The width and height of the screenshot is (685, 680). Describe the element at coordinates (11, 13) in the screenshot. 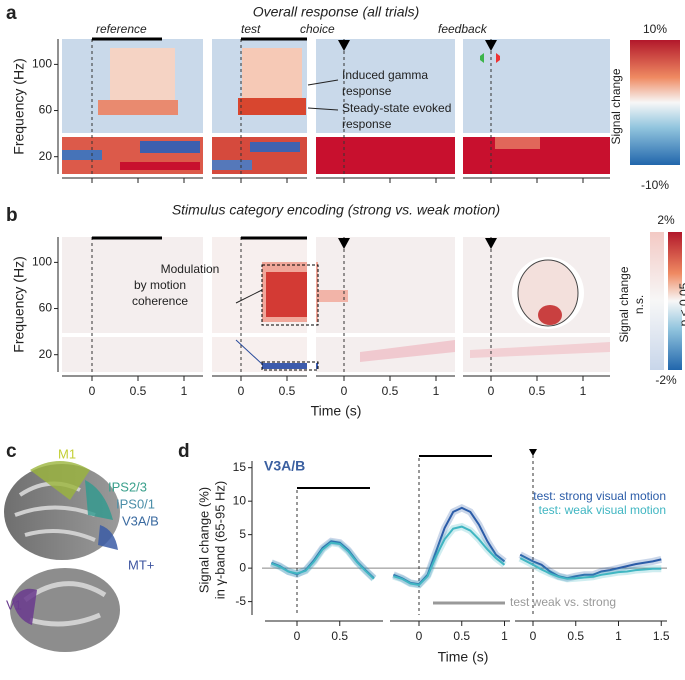

I see `panel-label: a` at that location.